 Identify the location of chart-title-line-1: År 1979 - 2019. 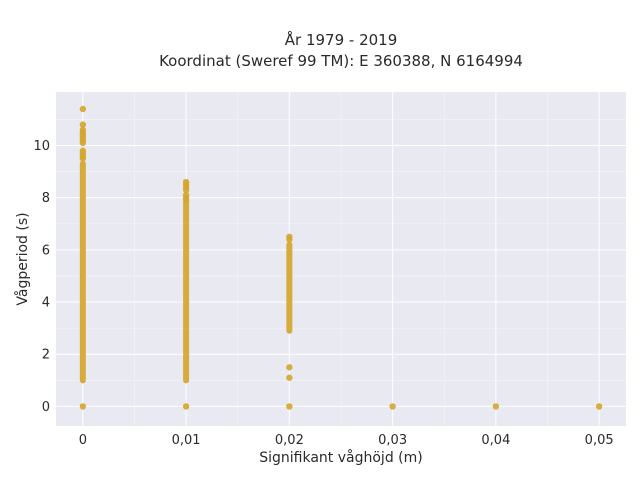
(341, 39).